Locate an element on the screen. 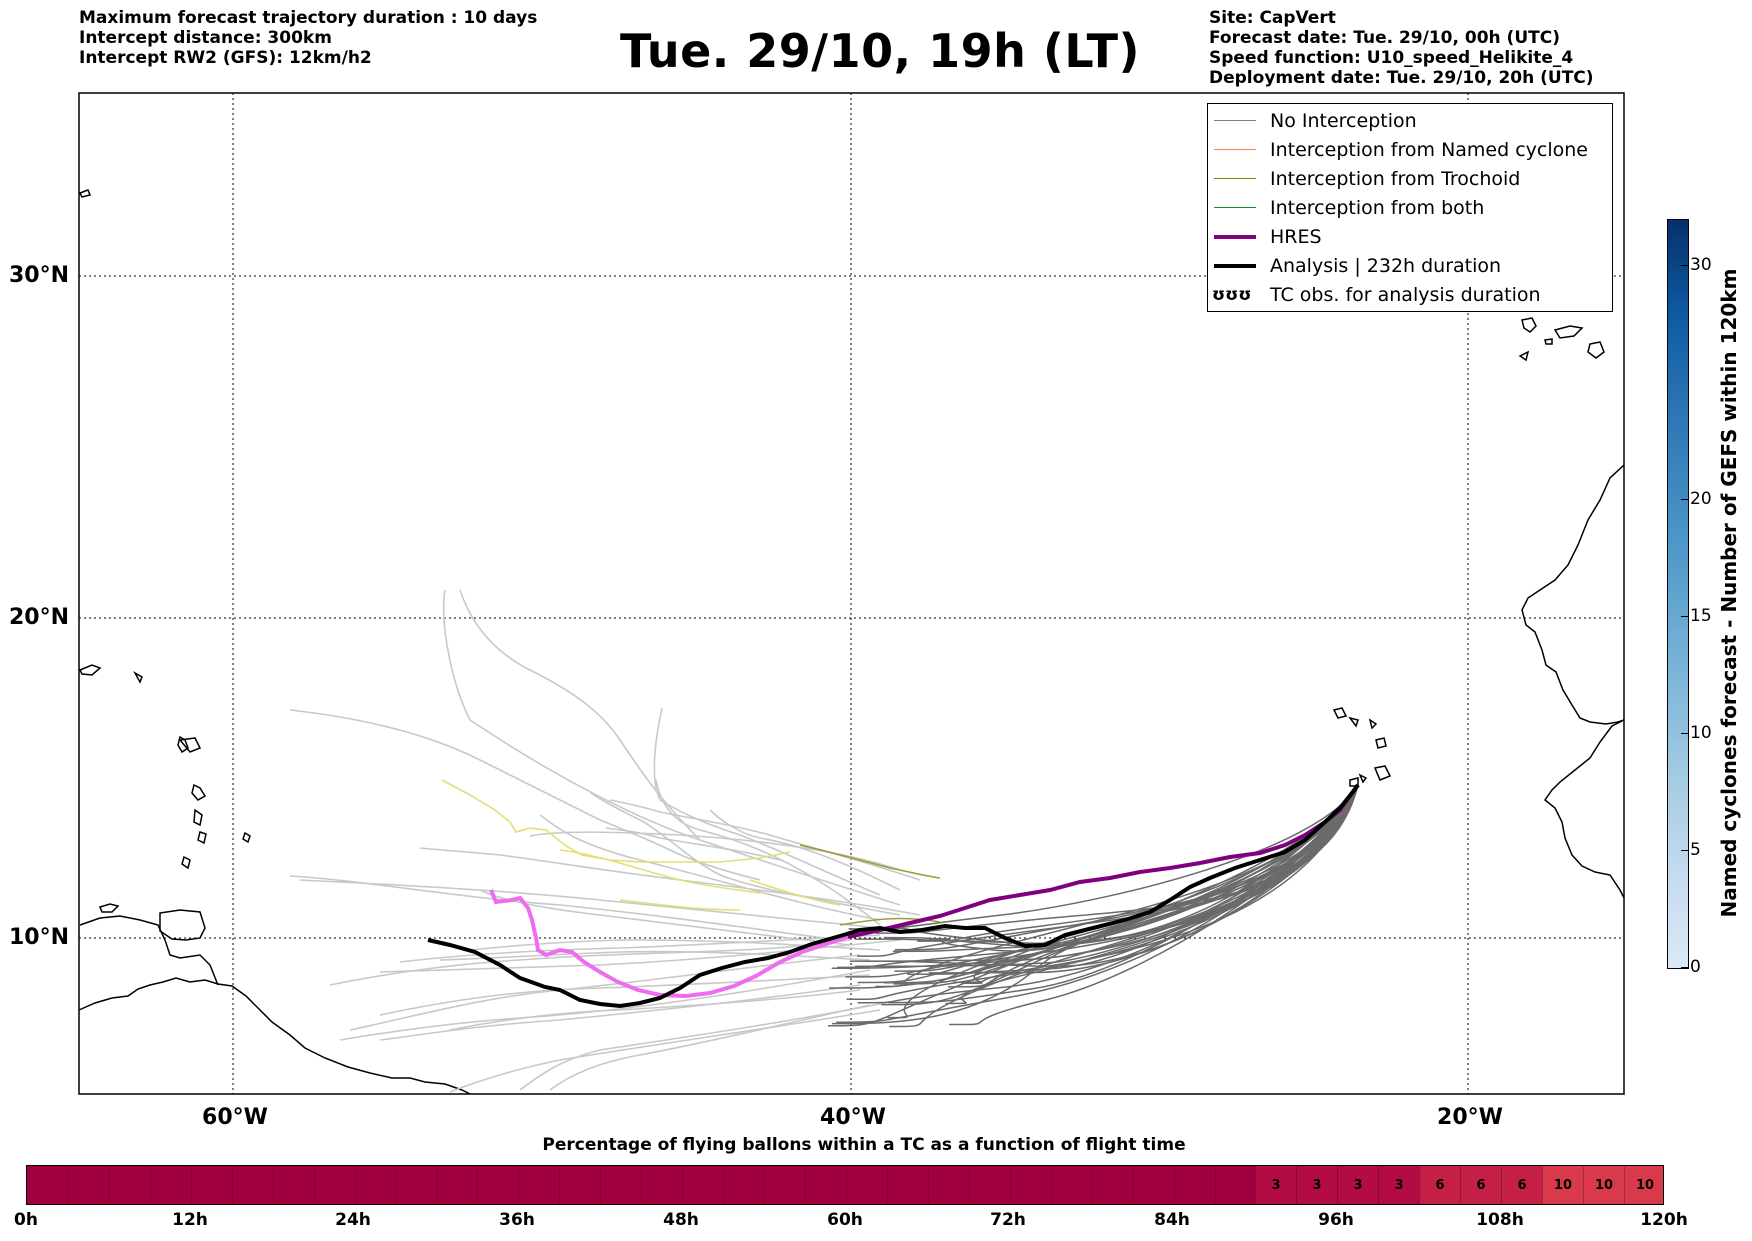 Image resolution: width=1752 pixels, height=1241 pixels. coast-africa is located at coordinates (1573, 594).